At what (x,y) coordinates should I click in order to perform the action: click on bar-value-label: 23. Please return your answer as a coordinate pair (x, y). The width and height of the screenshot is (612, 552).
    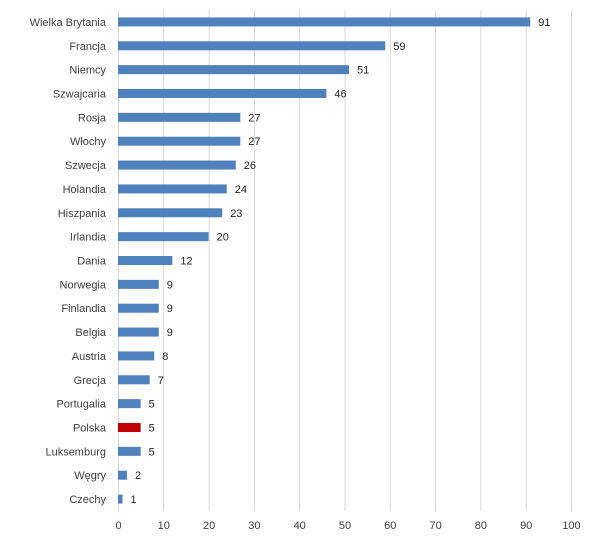
    Looking at the image, I should click on (236, 214).